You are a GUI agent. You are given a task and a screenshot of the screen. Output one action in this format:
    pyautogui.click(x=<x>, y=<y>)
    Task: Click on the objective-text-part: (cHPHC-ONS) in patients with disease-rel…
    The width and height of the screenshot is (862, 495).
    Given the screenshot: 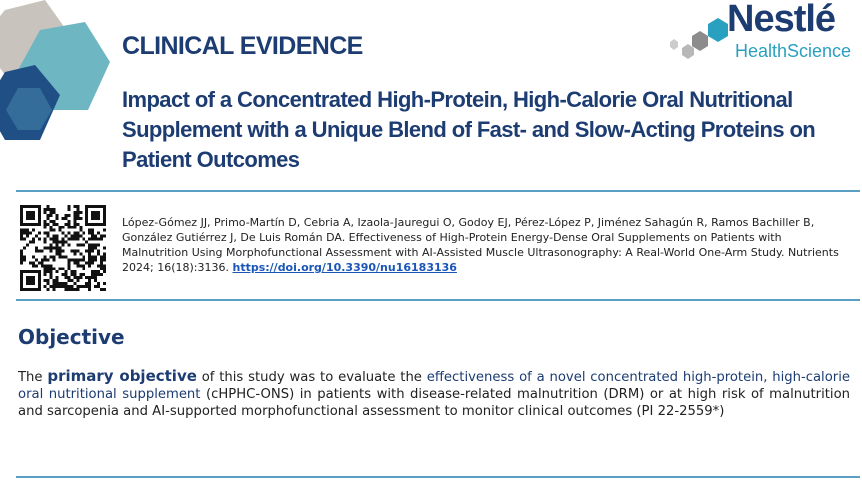 What is the action you would take?
    pyautogui.click(x=434, y=403)
    